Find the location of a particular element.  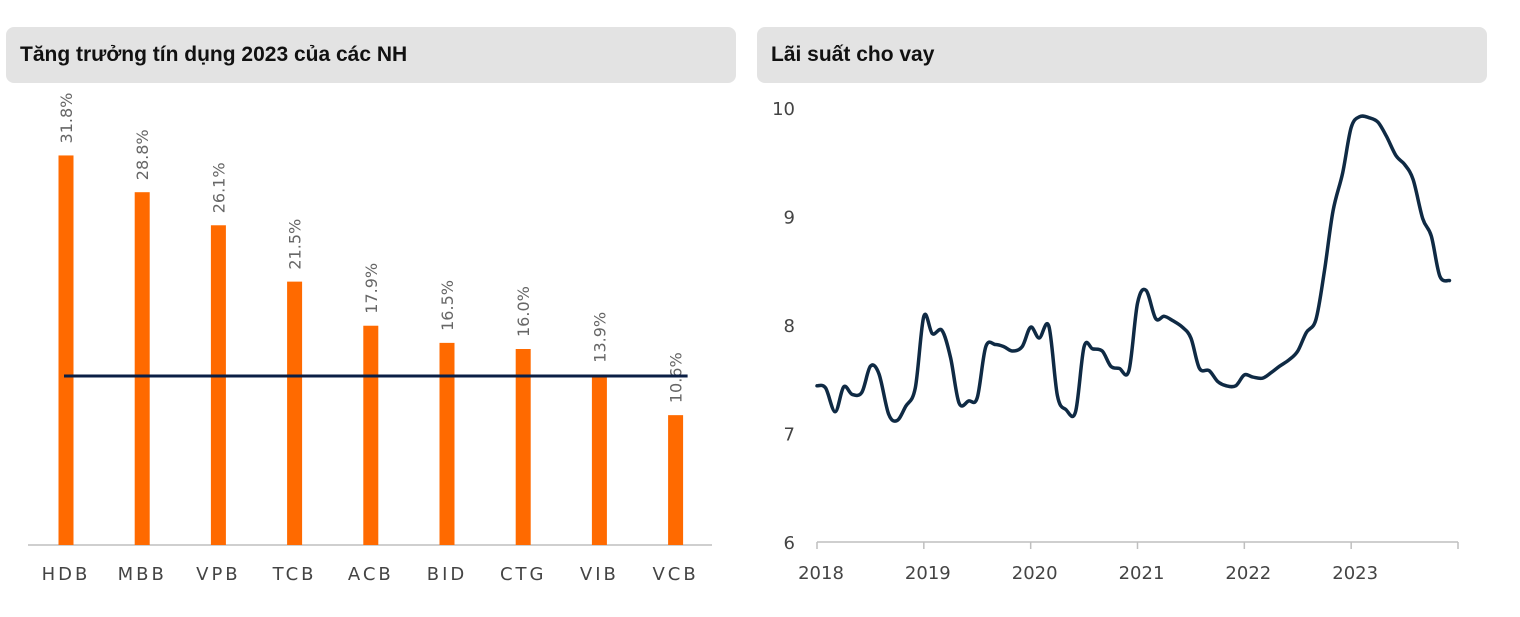

x-tick-label: 2018 is located at coordinates (821, 573).